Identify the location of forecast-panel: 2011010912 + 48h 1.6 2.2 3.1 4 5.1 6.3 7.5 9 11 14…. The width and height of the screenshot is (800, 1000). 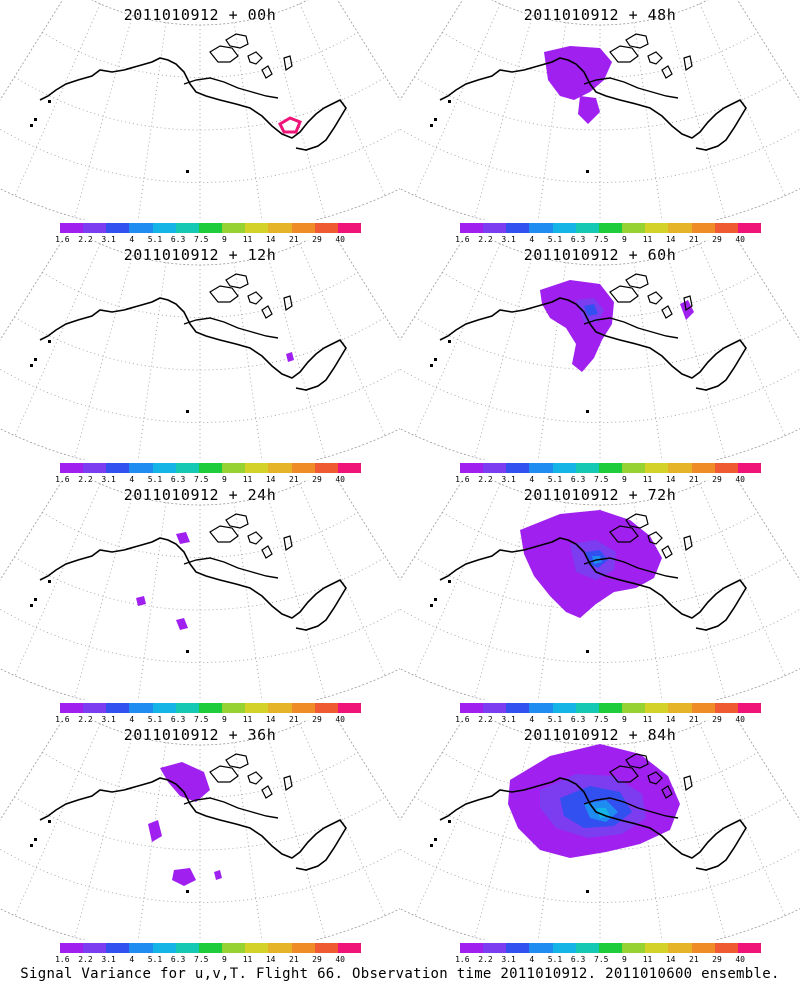
(600, 122).